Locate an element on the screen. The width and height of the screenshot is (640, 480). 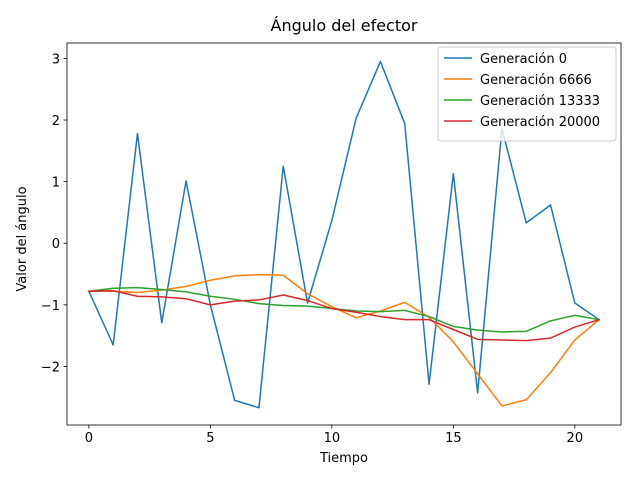
legend-label-0: Generación 0 is located at coordinates (523, 59).